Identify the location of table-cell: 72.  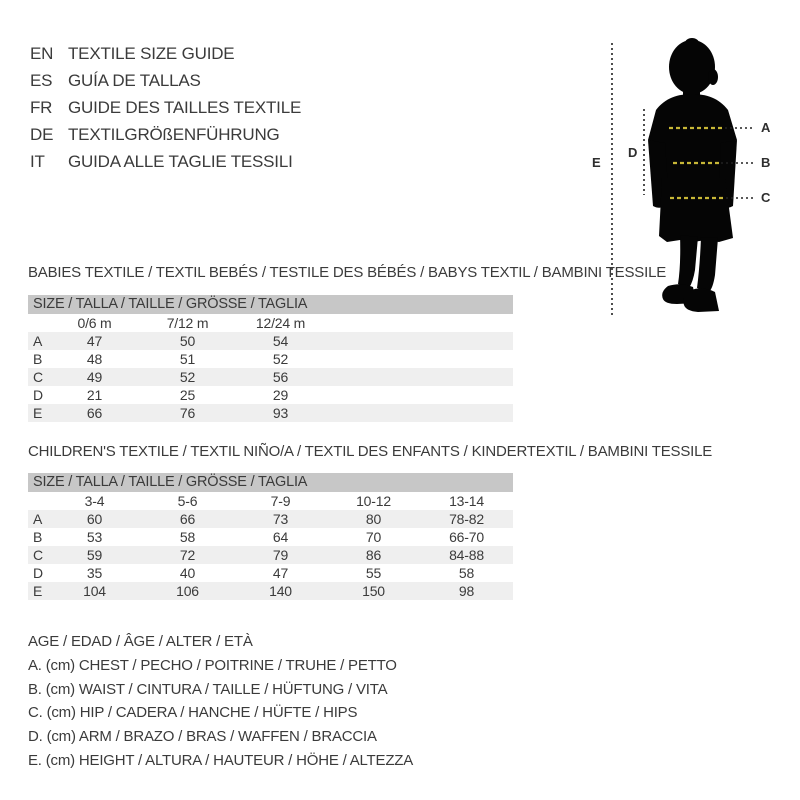
(187, 555).